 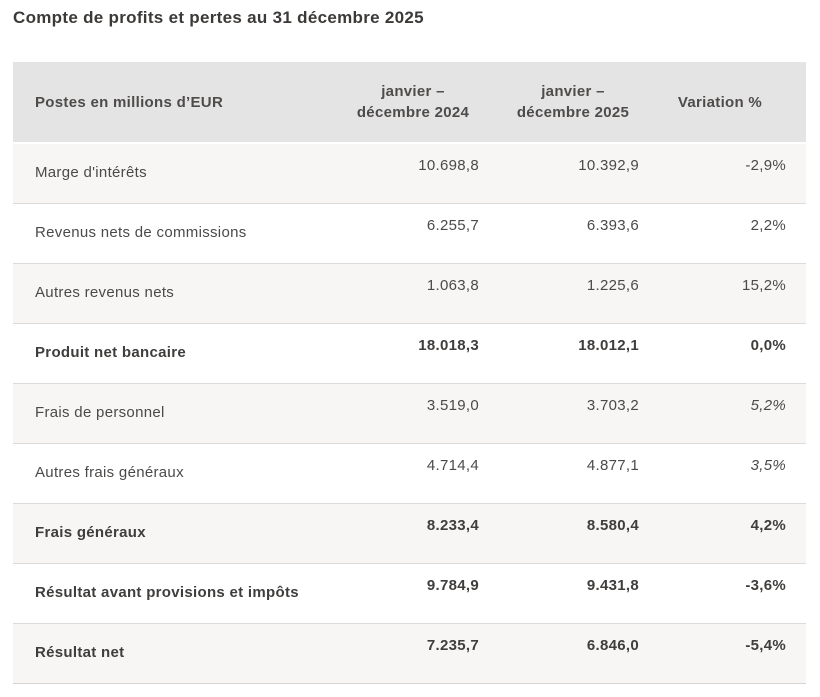 I want to click on column-header-period-2025: janvier – décembre 2025, so click(x=573, y=102).